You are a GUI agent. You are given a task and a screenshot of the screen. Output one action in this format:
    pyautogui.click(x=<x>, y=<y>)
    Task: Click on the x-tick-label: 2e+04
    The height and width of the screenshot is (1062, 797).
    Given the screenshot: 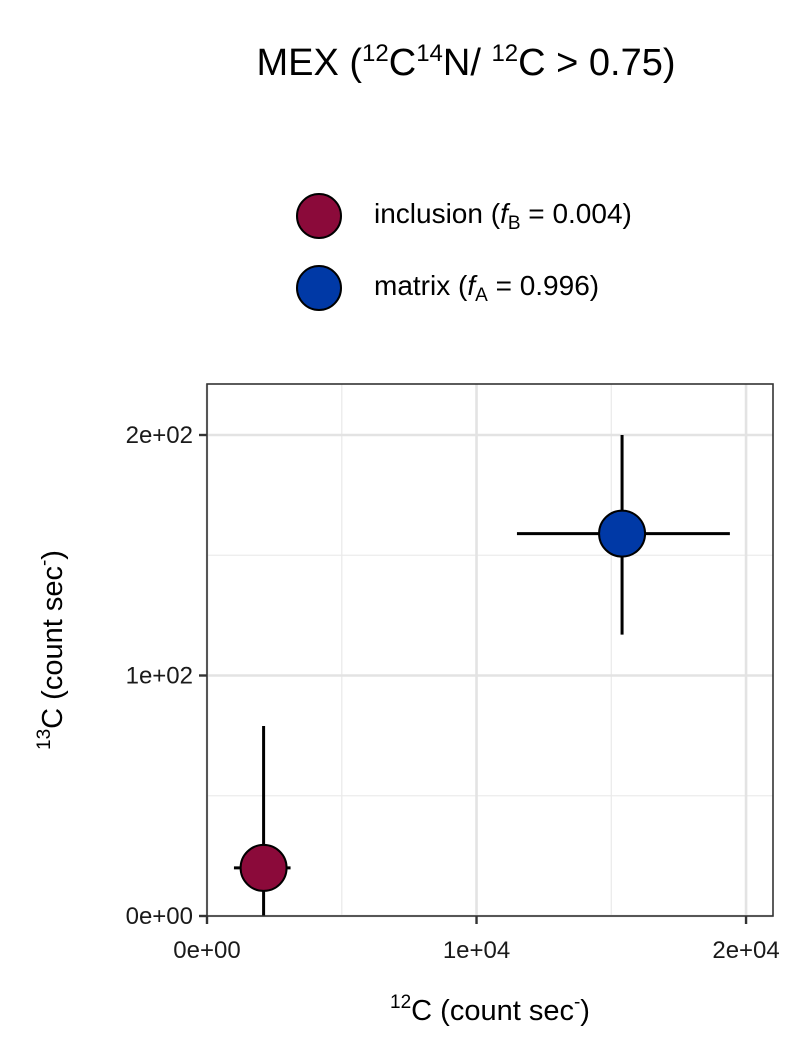 What is the action you would take?
    pyautogui.click(x=745, y=950)
    